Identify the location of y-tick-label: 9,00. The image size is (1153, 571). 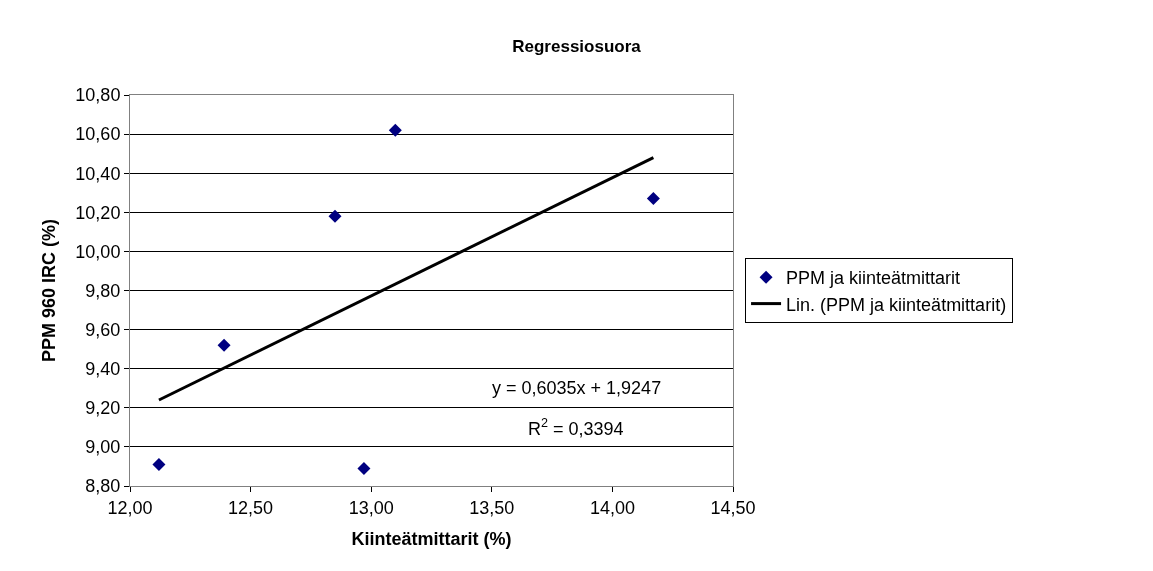
(103, 447).